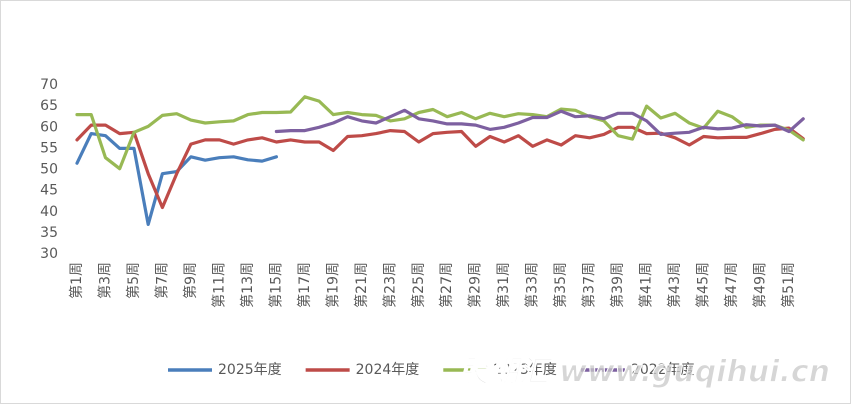  Describe the element at coordinates (49, 212) in the screenshot. I see `y-tick-label: 40` at that location.